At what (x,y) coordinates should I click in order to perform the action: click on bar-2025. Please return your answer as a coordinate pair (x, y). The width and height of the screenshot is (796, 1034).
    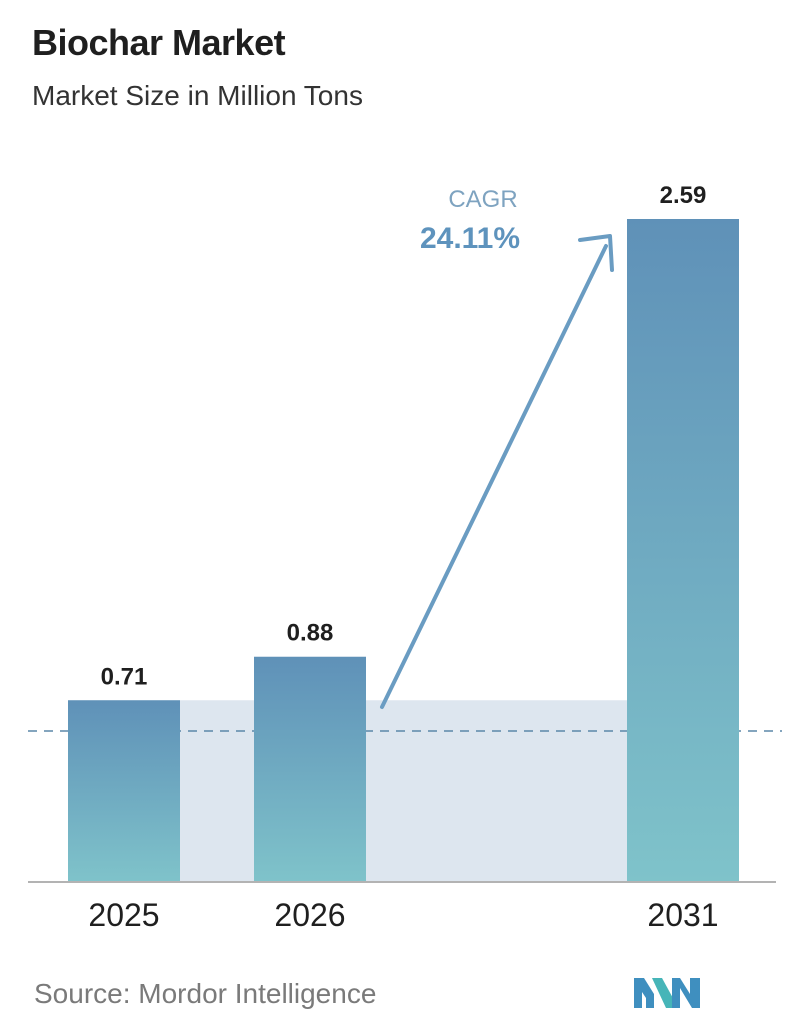
    Looking at the image, I should click on (124, 791).